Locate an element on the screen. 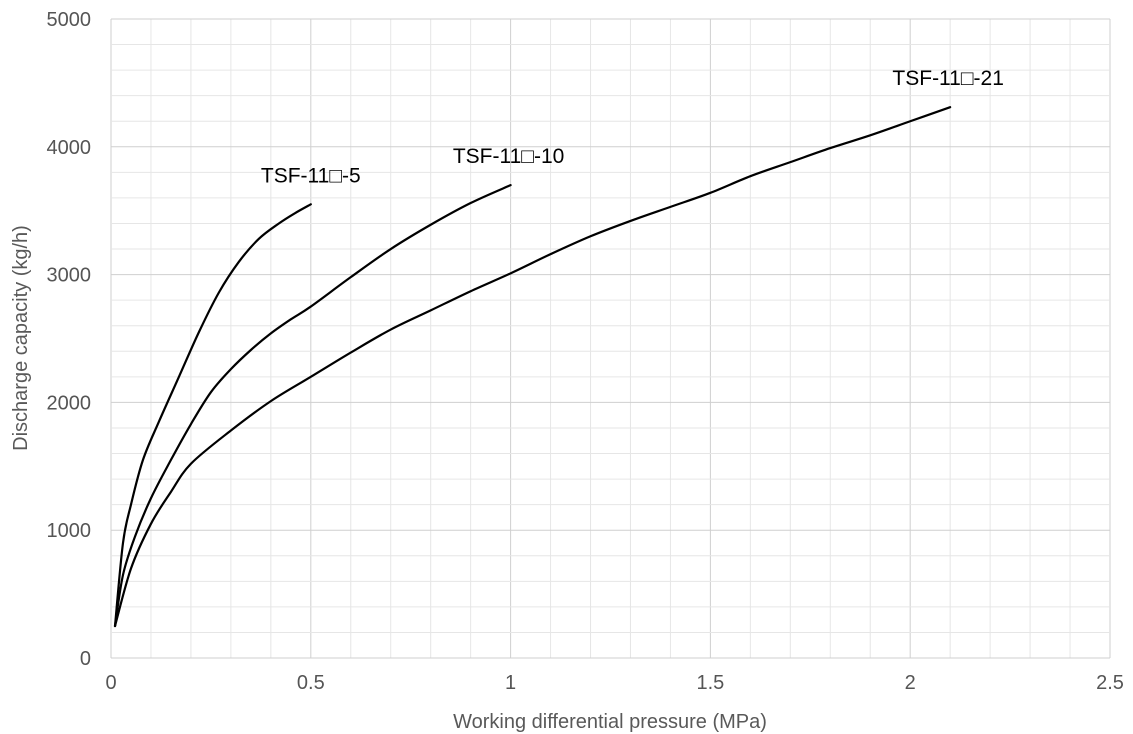 The height and width of the screenshot is (734, 1133). series-label-1: TSF-11□-5 is located at coordinates (311, 175).